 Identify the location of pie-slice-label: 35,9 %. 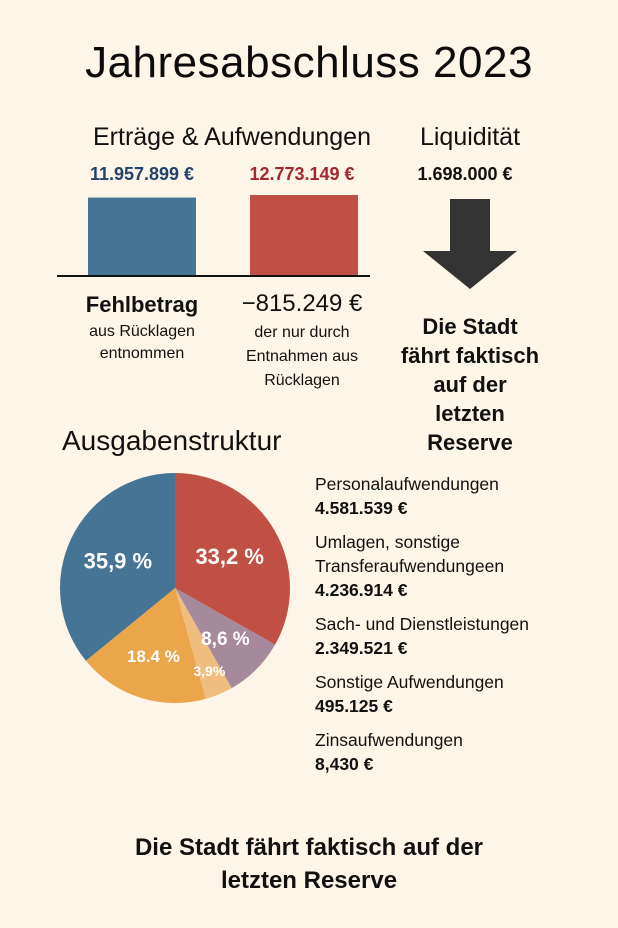
(118, 561).